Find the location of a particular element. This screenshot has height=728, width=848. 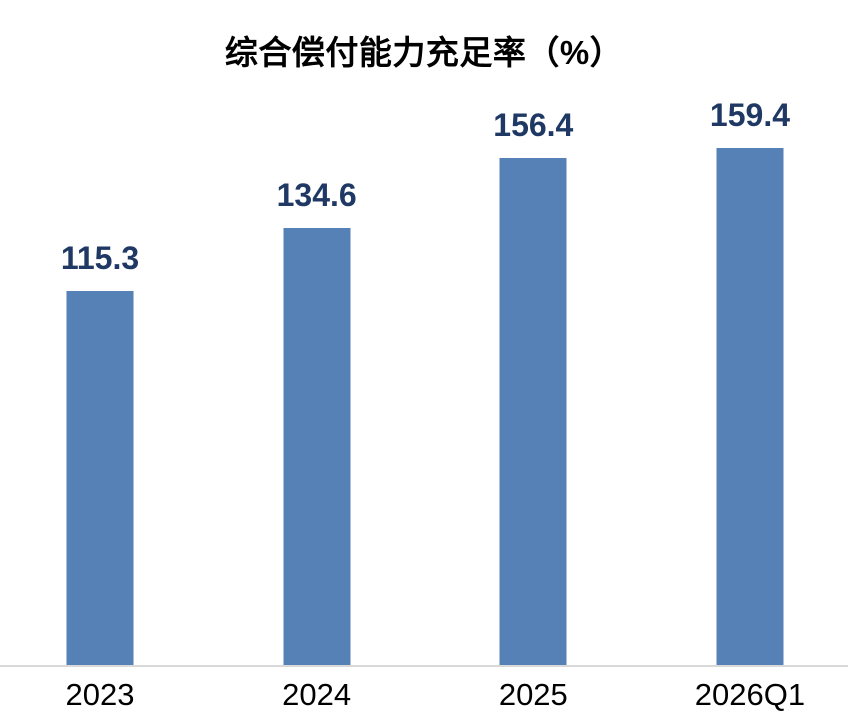

x-axis-tick-label: 2024 is located at coordinates (317, 694).